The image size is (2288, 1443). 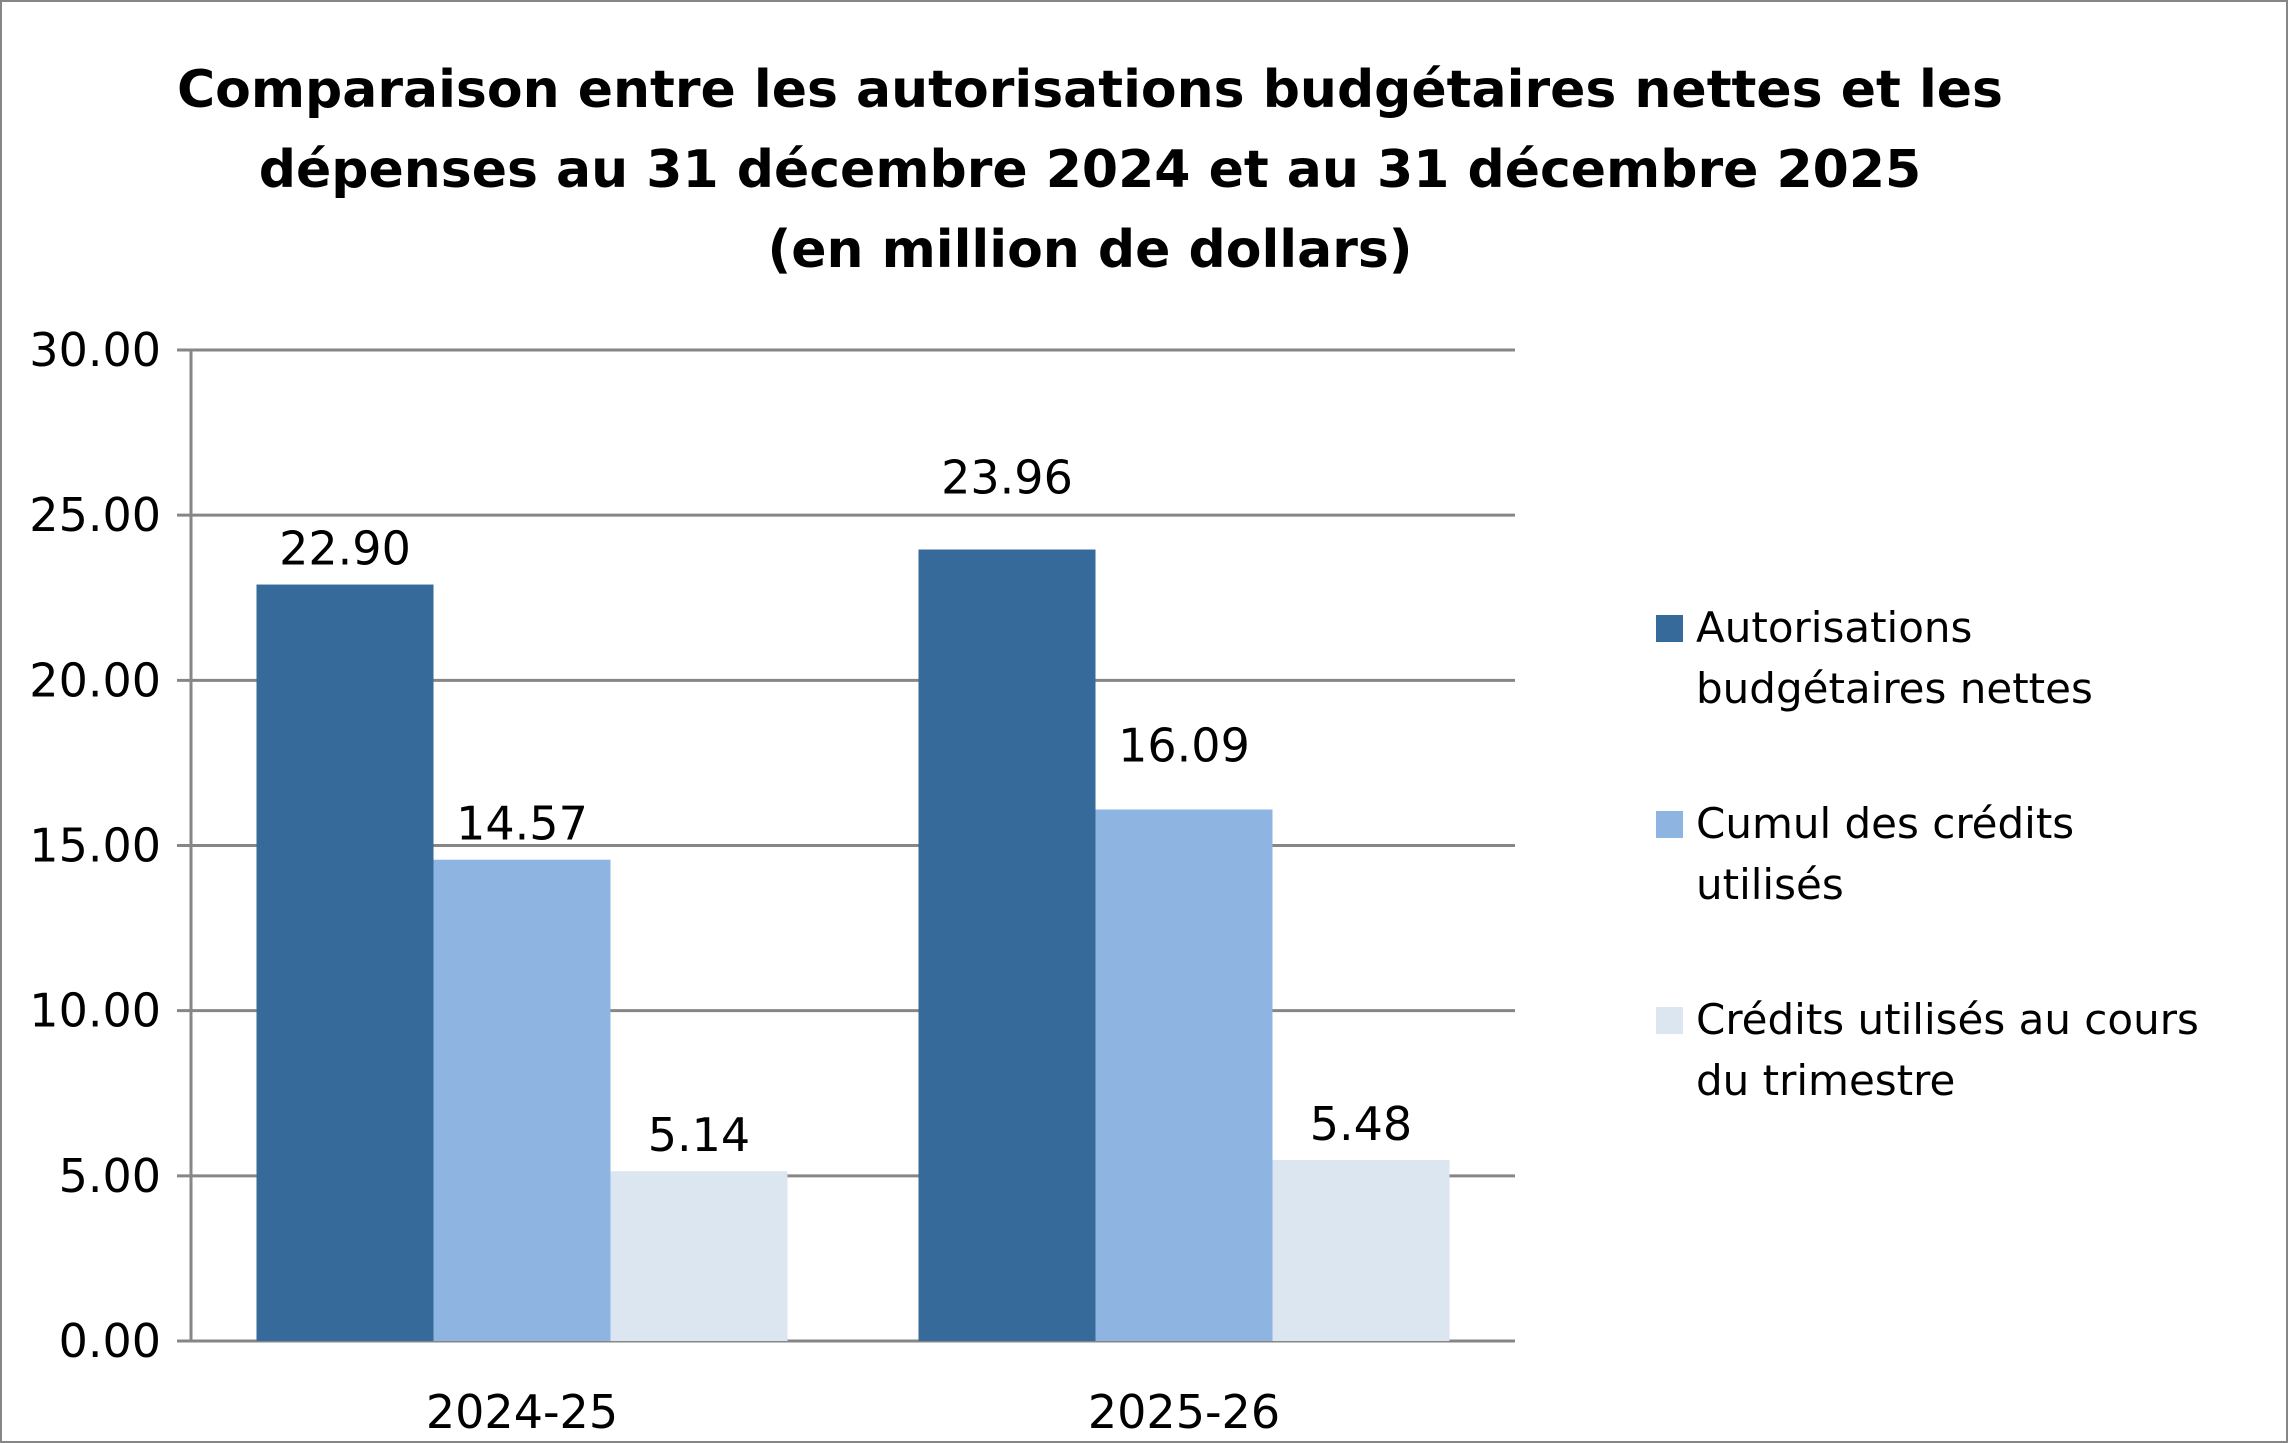 What do you see at coordinates (110, 1176) in the screenshot?
I see `y-tick-label: 5.00` at bounding box center [110, 1176].